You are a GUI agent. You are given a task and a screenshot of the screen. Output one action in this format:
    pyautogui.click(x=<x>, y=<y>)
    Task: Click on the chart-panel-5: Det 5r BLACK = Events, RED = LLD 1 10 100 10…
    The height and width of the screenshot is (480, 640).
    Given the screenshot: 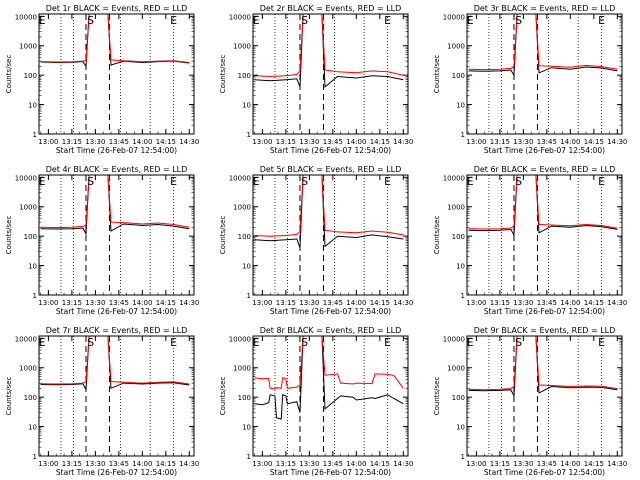 What is the action you would take?
    pyautogui.click(x=316, y=240)
    